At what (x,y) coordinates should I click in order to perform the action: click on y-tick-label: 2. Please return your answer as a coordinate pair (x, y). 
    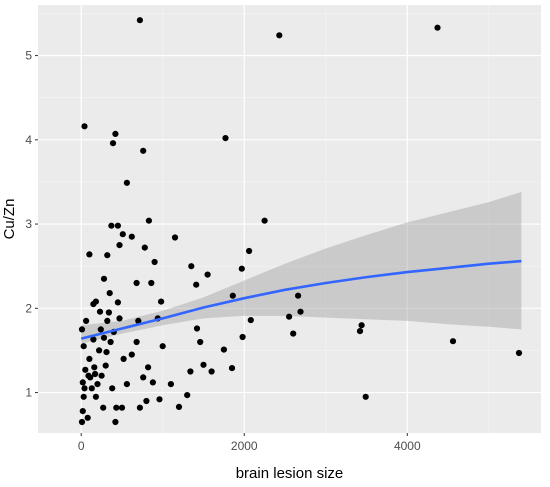
    Looking at the image, I should click on (28, 308).